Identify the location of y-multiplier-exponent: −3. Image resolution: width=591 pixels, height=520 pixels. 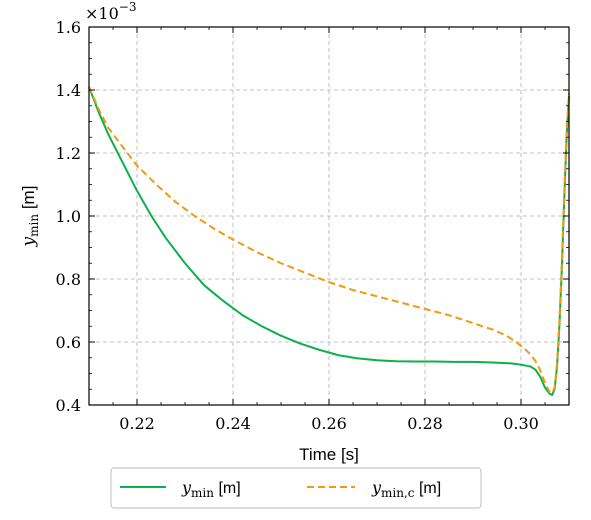
(128, 7).